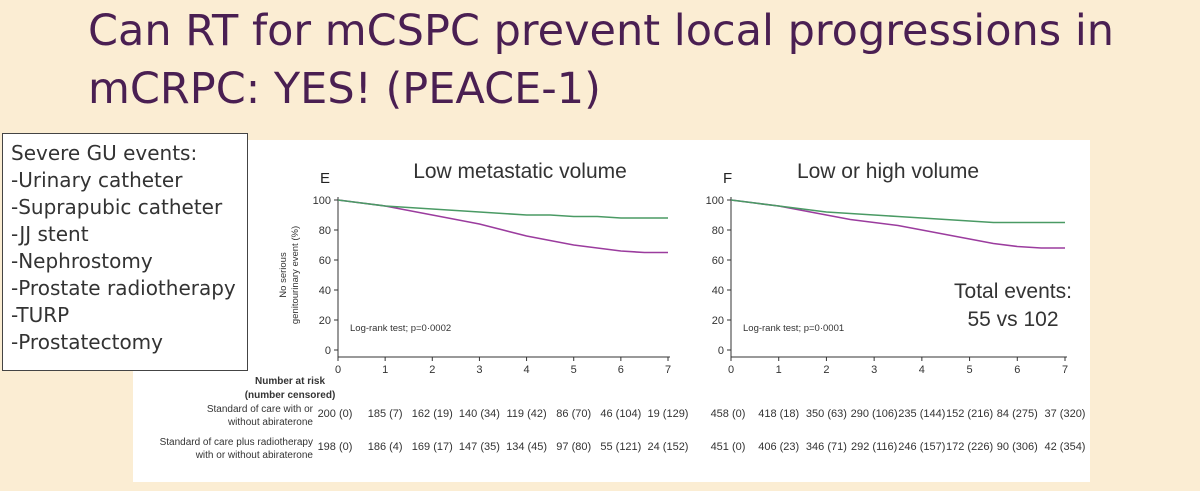 The width and height of the screenshot is (1200, 491). Describe the element at coordinates (260, 409) in the screenshot. I see `risk-row-label: Standard of care with or` at that location.